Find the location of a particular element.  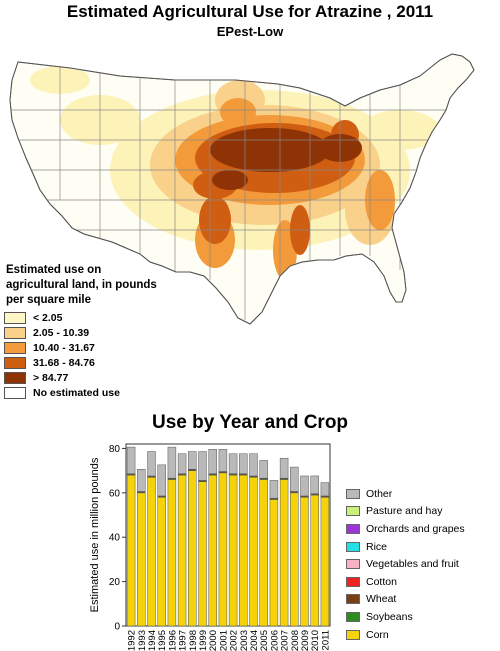

x-tick-label: 2011 is located at coordinates (325, 640).